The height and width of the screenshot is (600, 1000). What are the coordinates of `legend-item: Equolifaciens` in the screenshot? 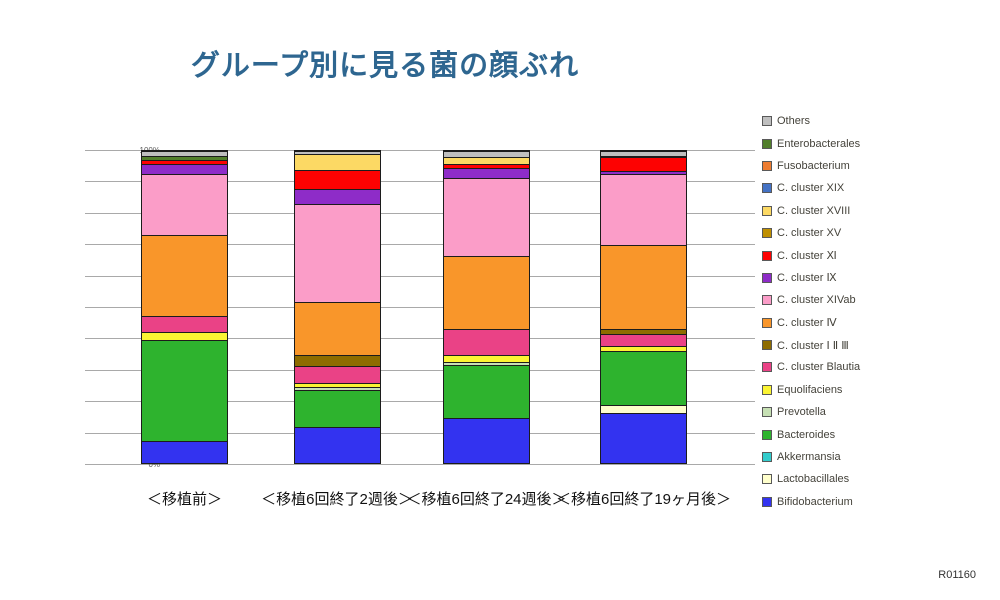 It's located at (811, 390).